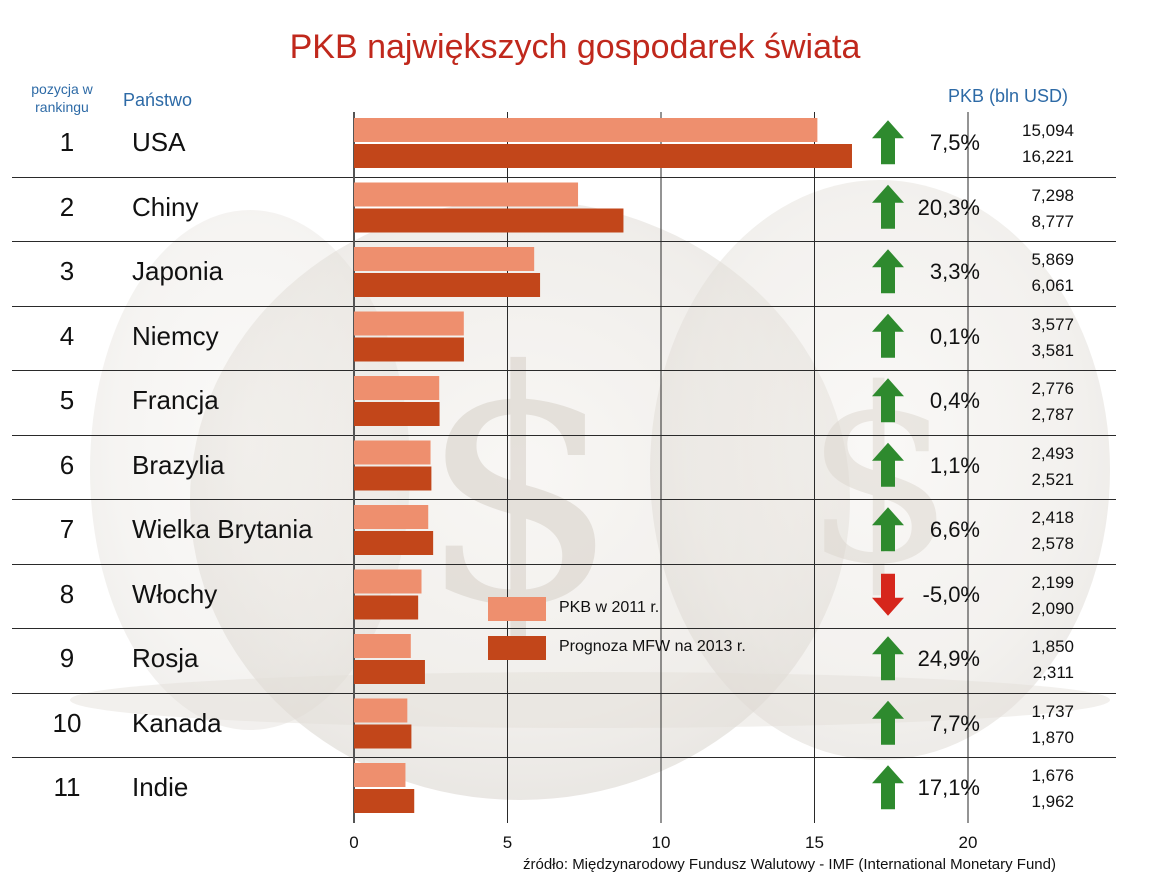 The width and height of the screenshot is (1150, 888). I want to click on change-percent: 0,4%, so click(954, 401).